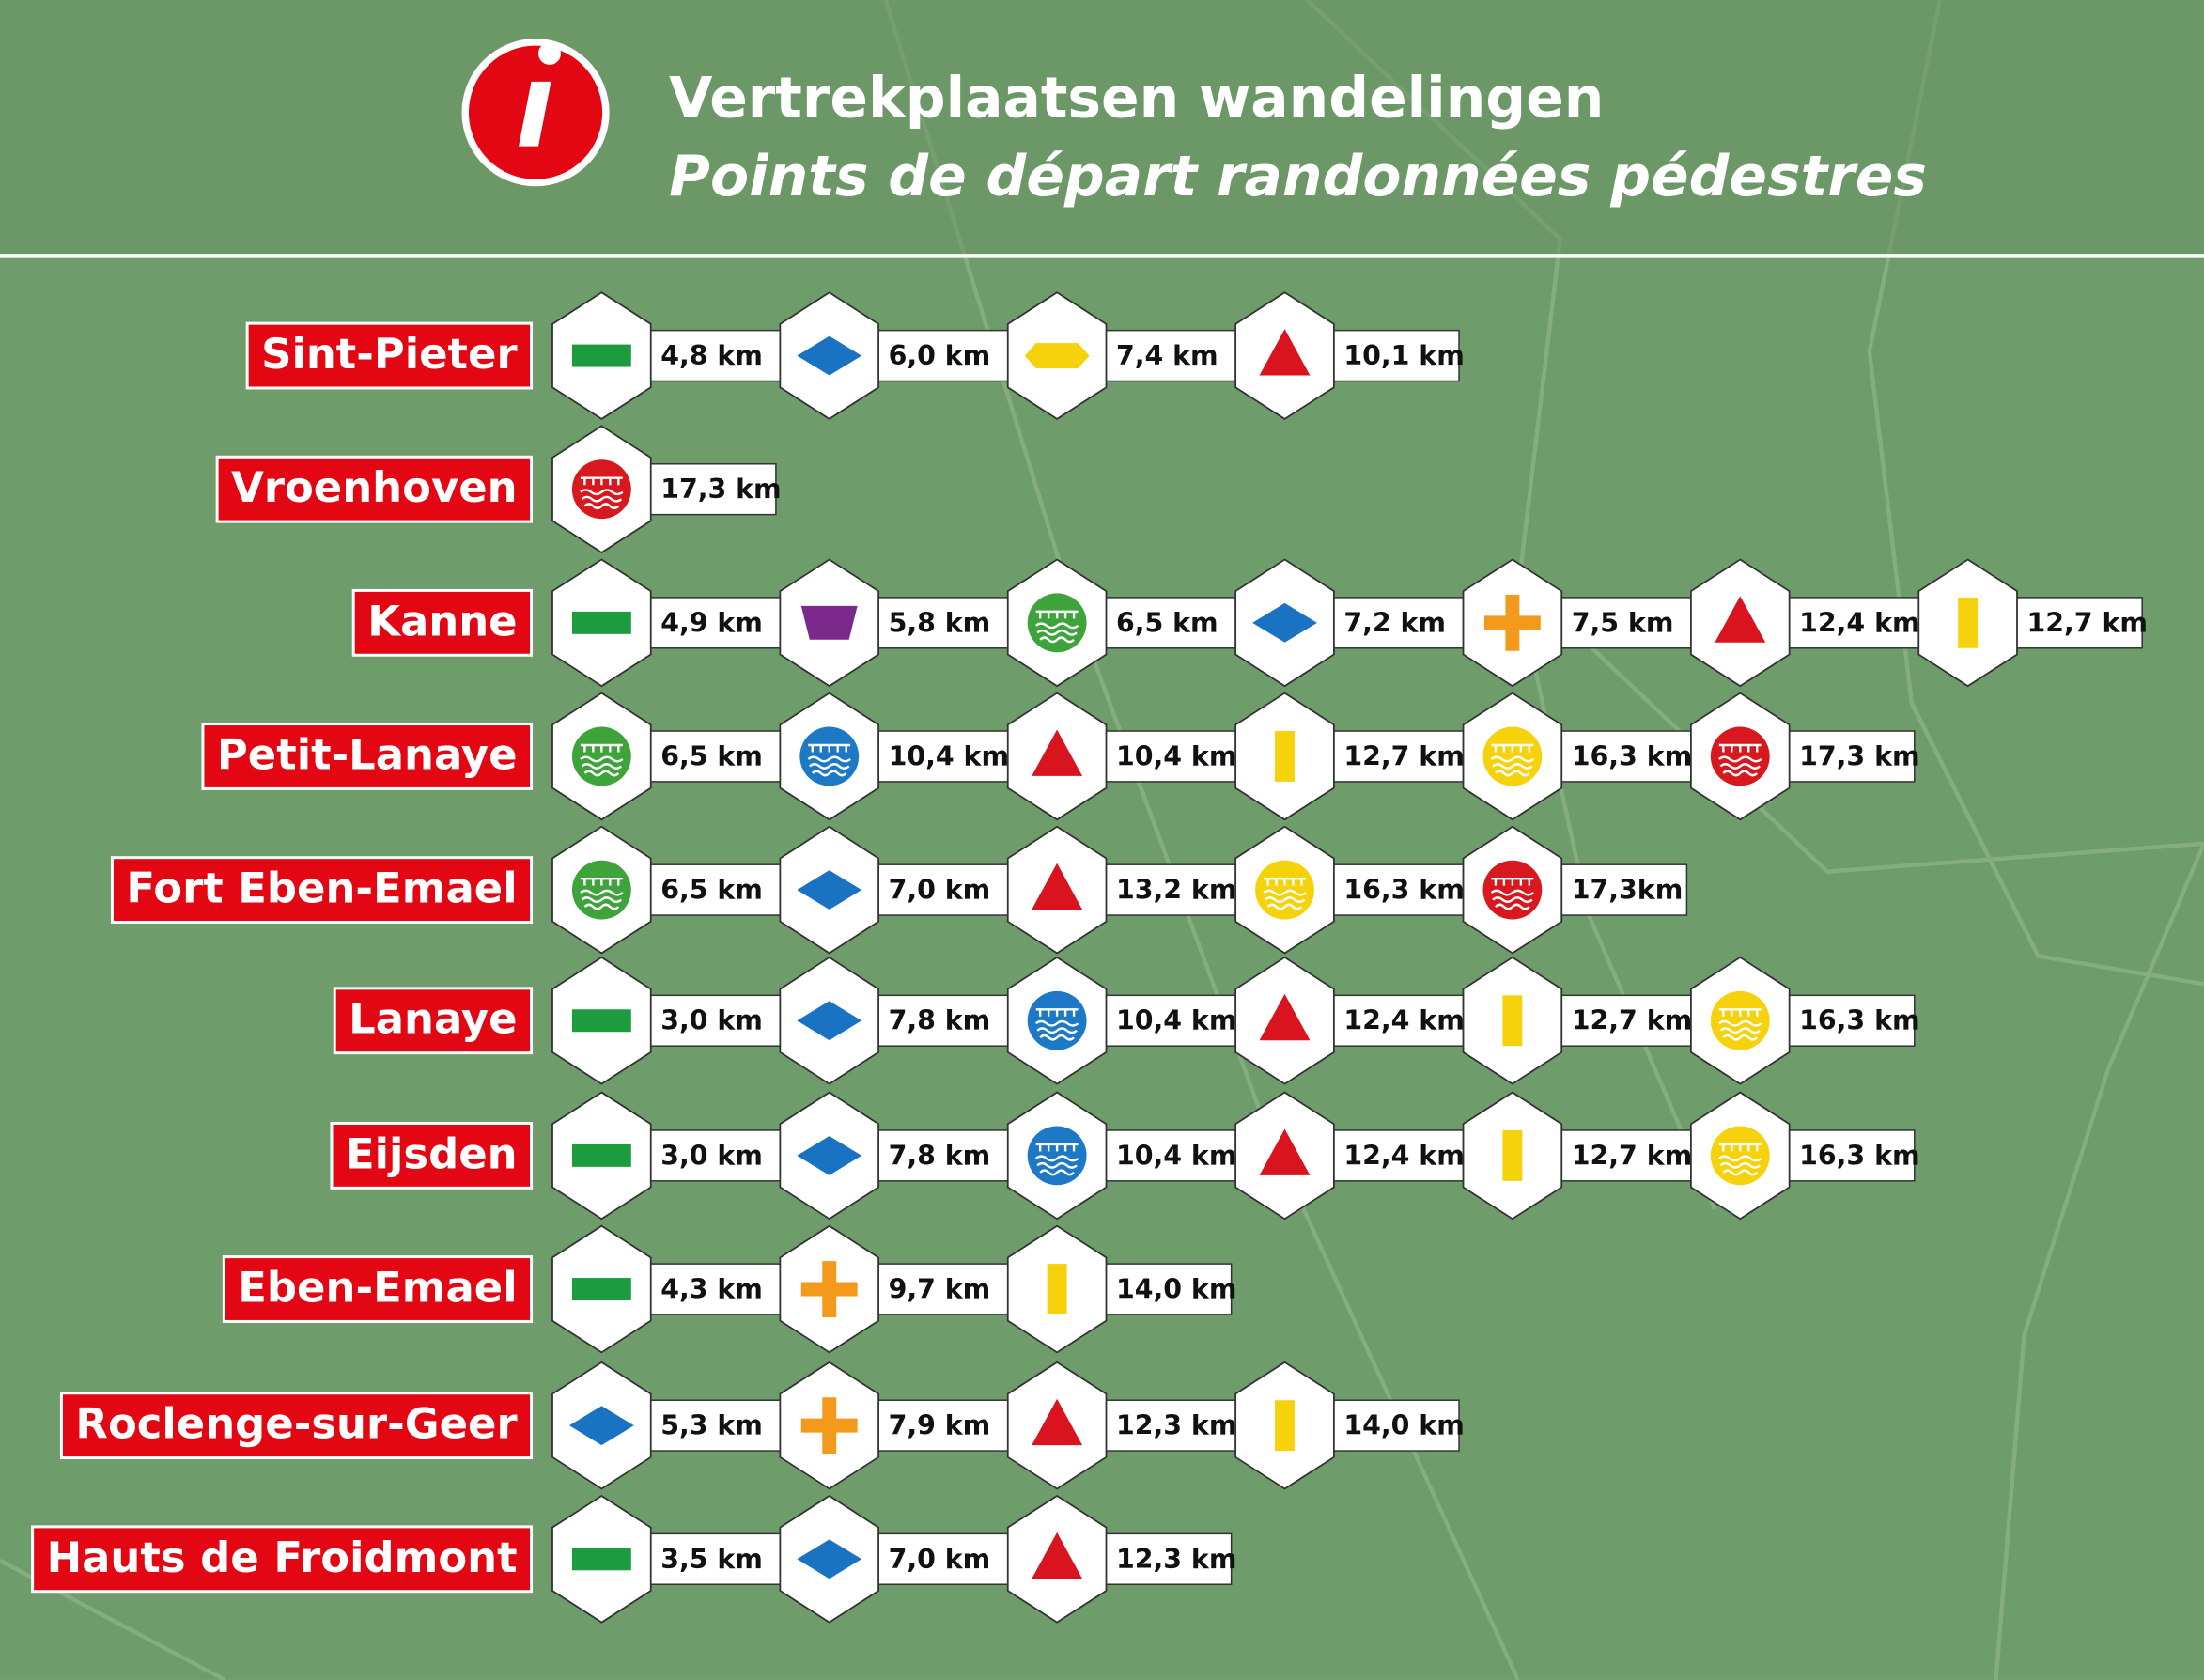  What do you see at coordinates (711, 355) in the screenshot?
I see `distance: 4,8 km` at bounding box center [711, 355].